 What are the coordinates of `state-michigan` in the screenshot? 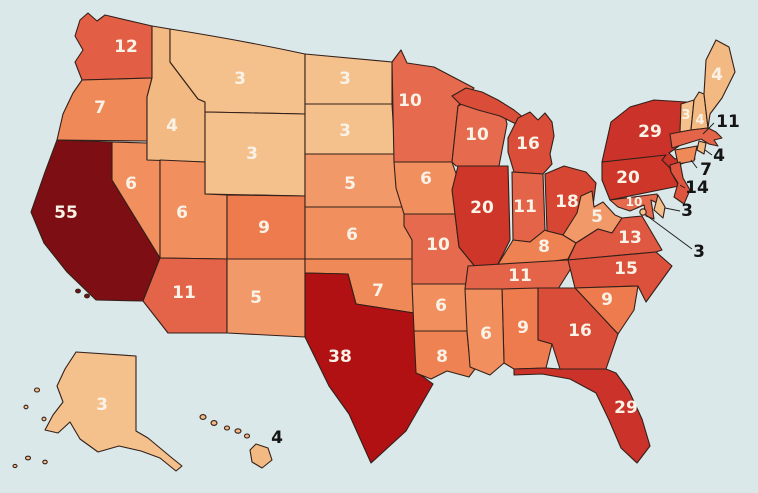 It's located at (531, 143).